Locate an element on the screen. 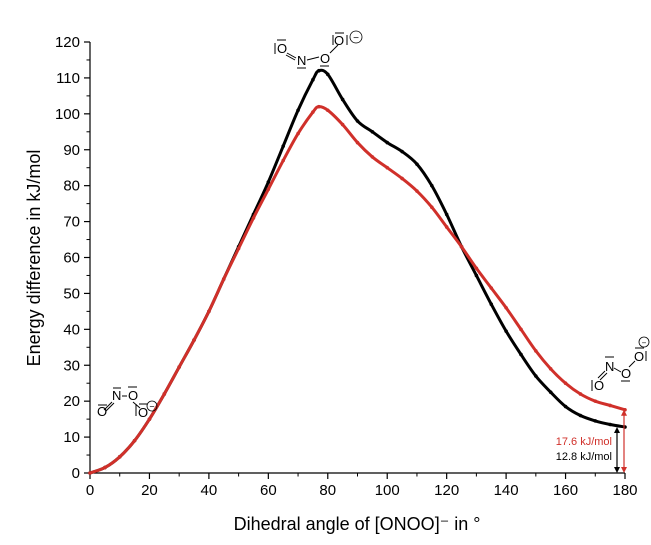 The height and width of the screenshot is (545, 651). difference-arrows is located at coordinates (620, 441).